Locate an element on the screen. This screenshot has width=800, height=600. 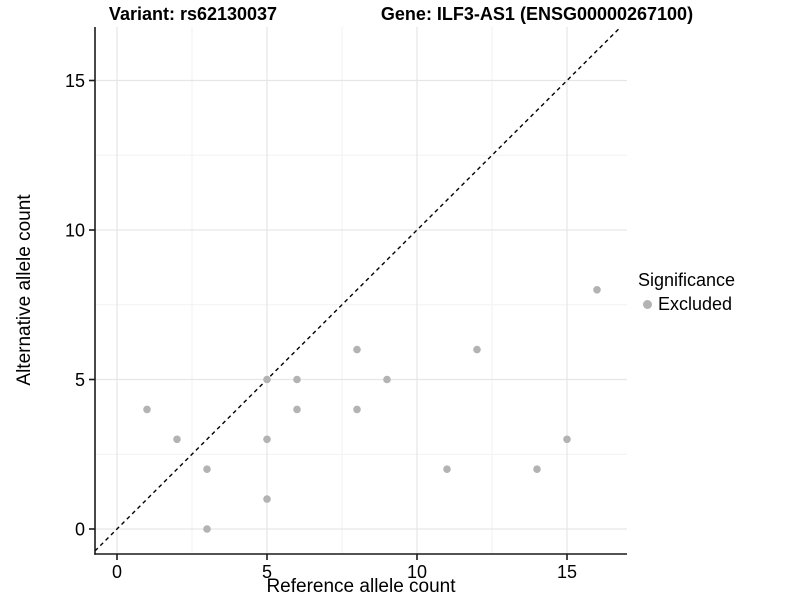
y-tick-label: 0 is located at coordinates (80, 530).